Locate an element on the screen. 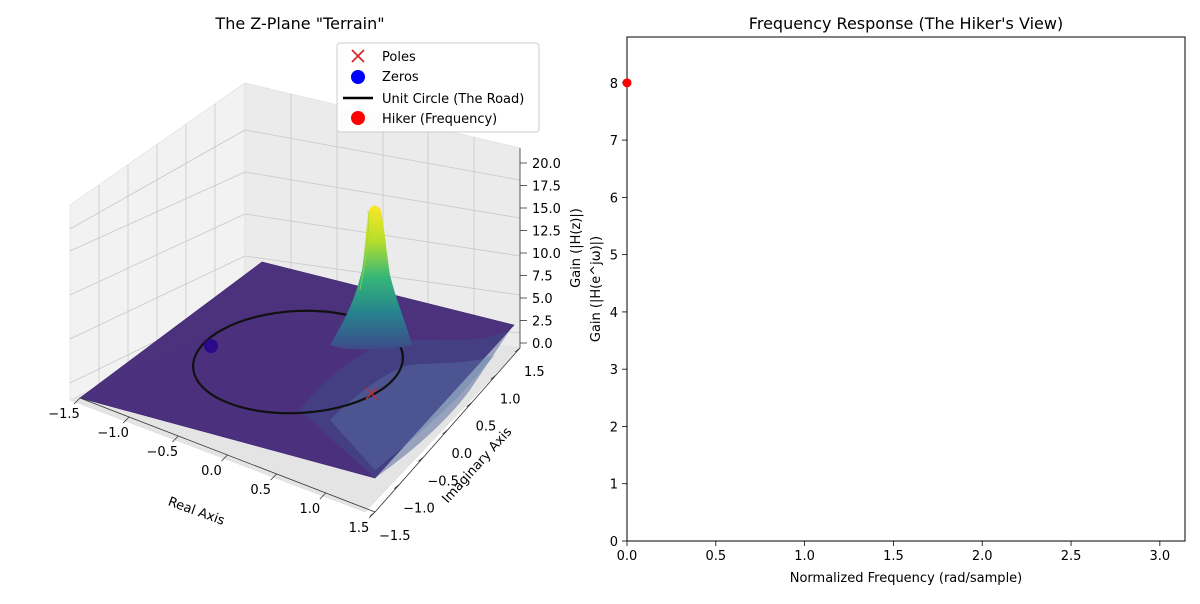 This screenshot has width=1200, height=604. real-axis-label: Real Axis is located at coordinates (196, 512).